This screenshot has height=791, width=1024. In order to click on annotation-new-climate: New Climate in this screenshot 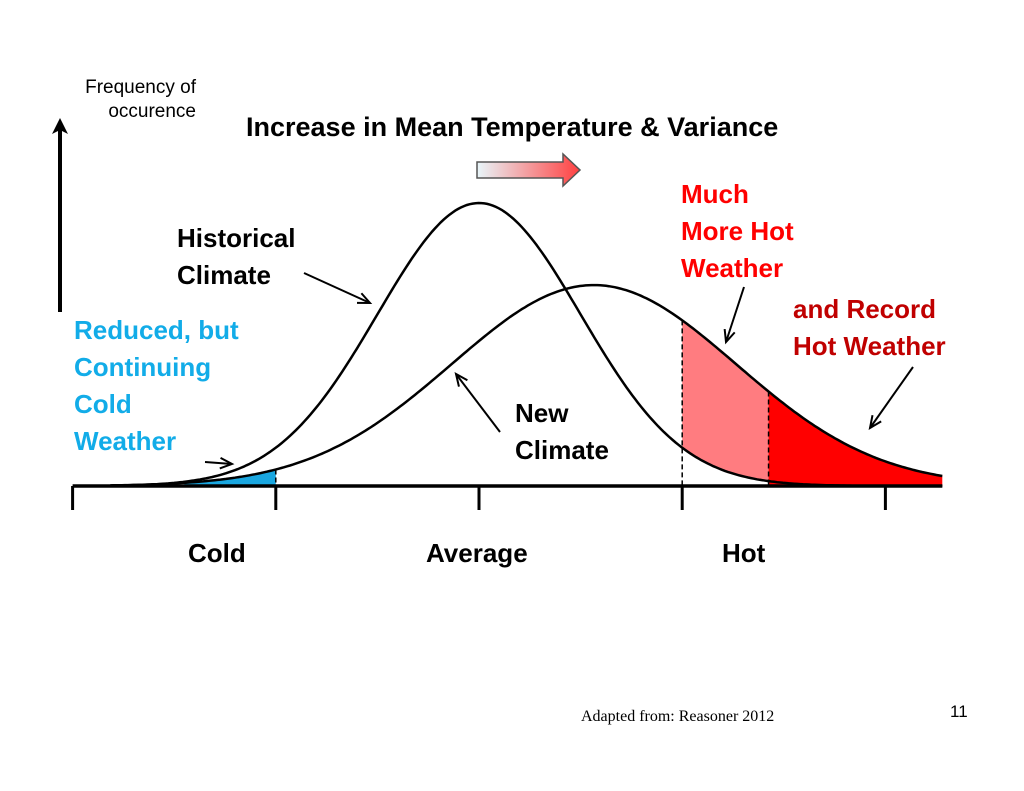, I will do `click(562, 431)`.